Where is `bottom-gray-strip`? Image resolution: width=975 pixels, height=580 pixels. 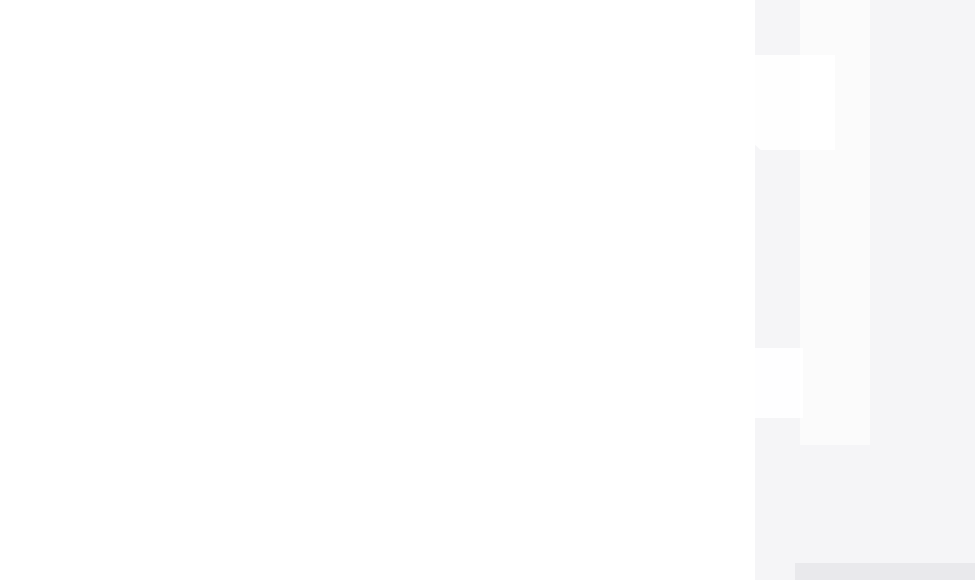 bottom-gray-strip is located at coordinates (885, 571).